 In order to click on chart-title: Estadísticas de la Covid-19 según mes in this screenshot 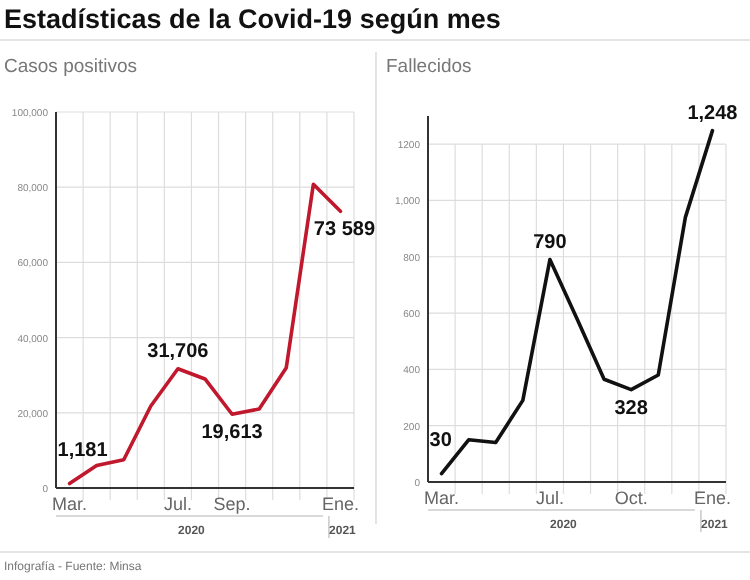, I will do `click(252, 19)`.